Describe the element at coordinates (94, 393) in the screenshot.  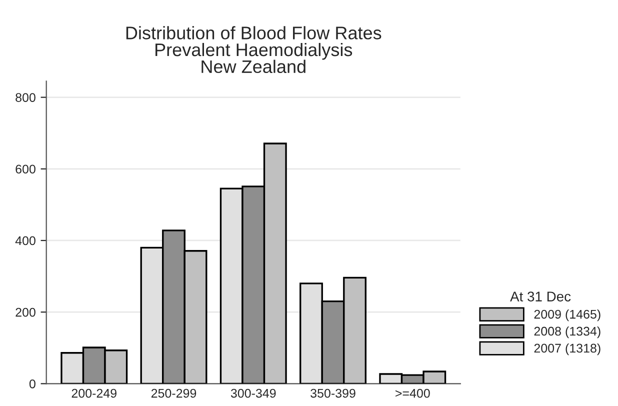
I see `x-tick-label: 200-249` at that location.